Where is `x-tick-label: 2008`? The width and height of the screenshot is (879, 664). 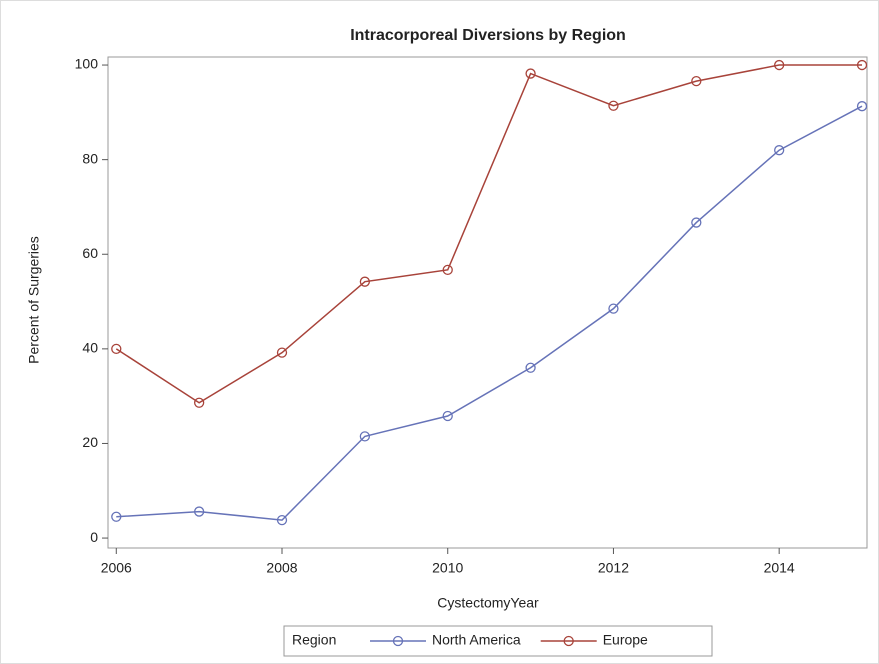 x-tick-label: 2008 is located at coordinates (281, 568).